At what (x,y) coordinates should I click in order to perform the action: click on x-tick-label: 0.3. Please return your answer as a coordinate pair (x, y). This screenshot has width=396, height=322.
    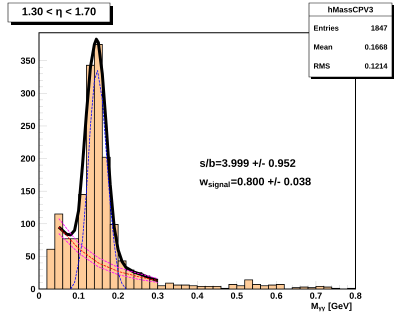
    Looking at the image, I should click on (158, 295).